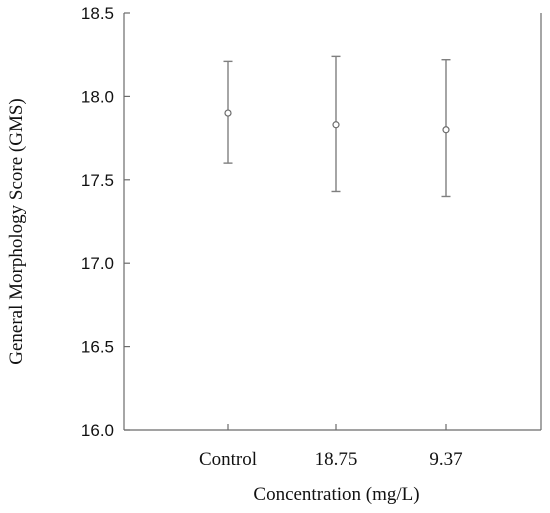  Describe the element at coordinates (97, 263) in the screenshot. I see `y-tick-label: 17.0` at that location.